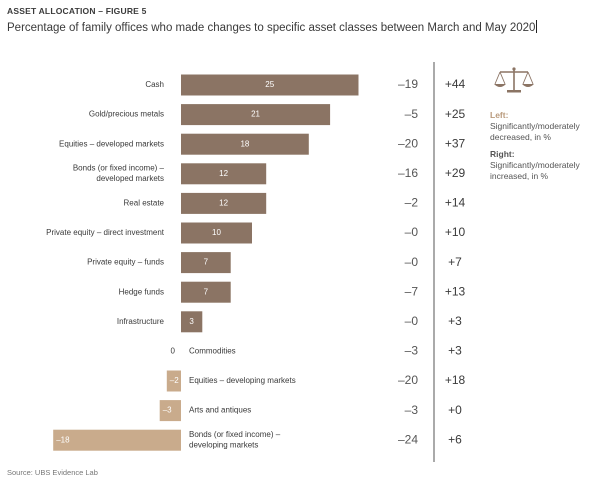 The width and height of the screenshot is (600, 482). Describe the element at coordinates (173, 351) in the screenshot. I see `bar-value-label: 0` at that location.